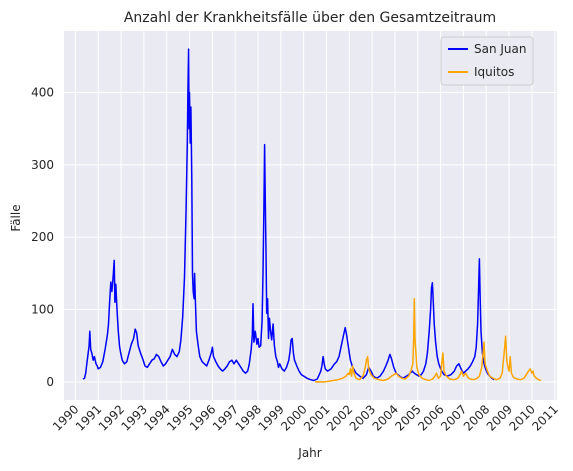 This screenshot has width=573, height=471. What do you see at coordinates (50, 382) in the screenshot?
I see `y-tick-0: 0` at bounding box center [50, 382].